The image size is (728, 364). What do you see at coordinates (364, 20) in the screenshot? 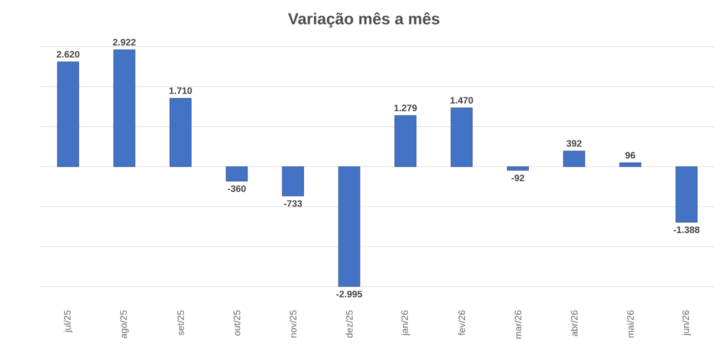
I see `chart-title: Variação mês a mês` at bounding box center [364, 20].